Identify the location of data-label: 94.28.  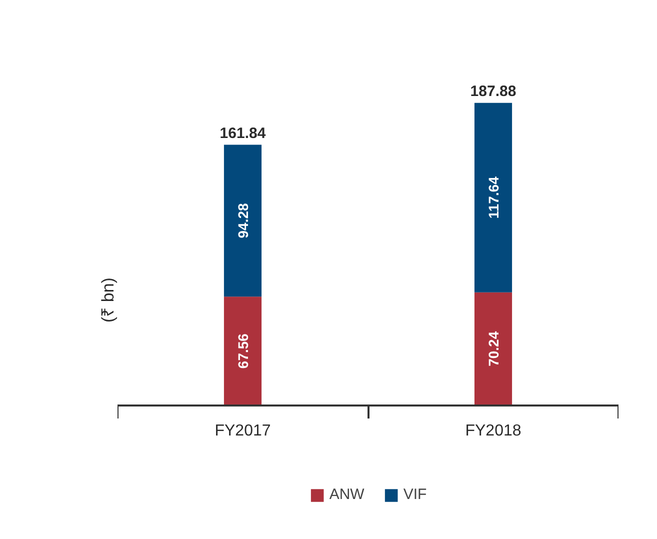
(242, 220).